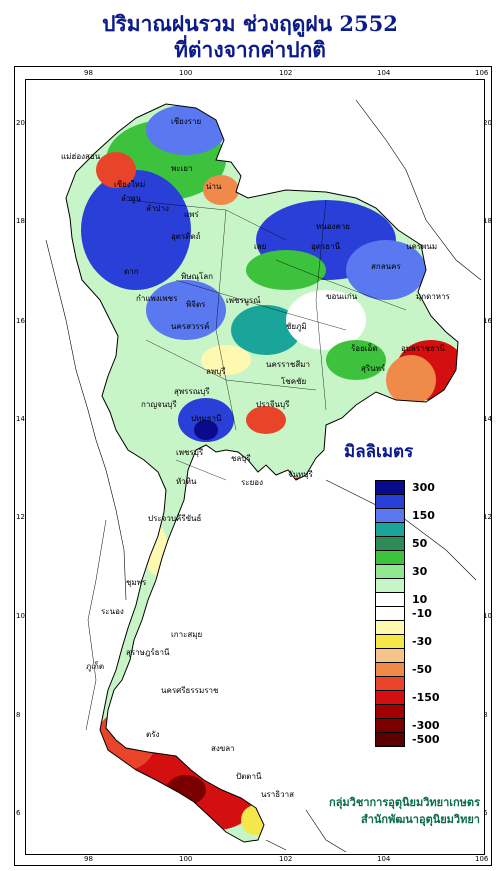 The width and height of the screenshot is (500, 871). I want to click on province-label: โชคชัย, so click(294, 381).